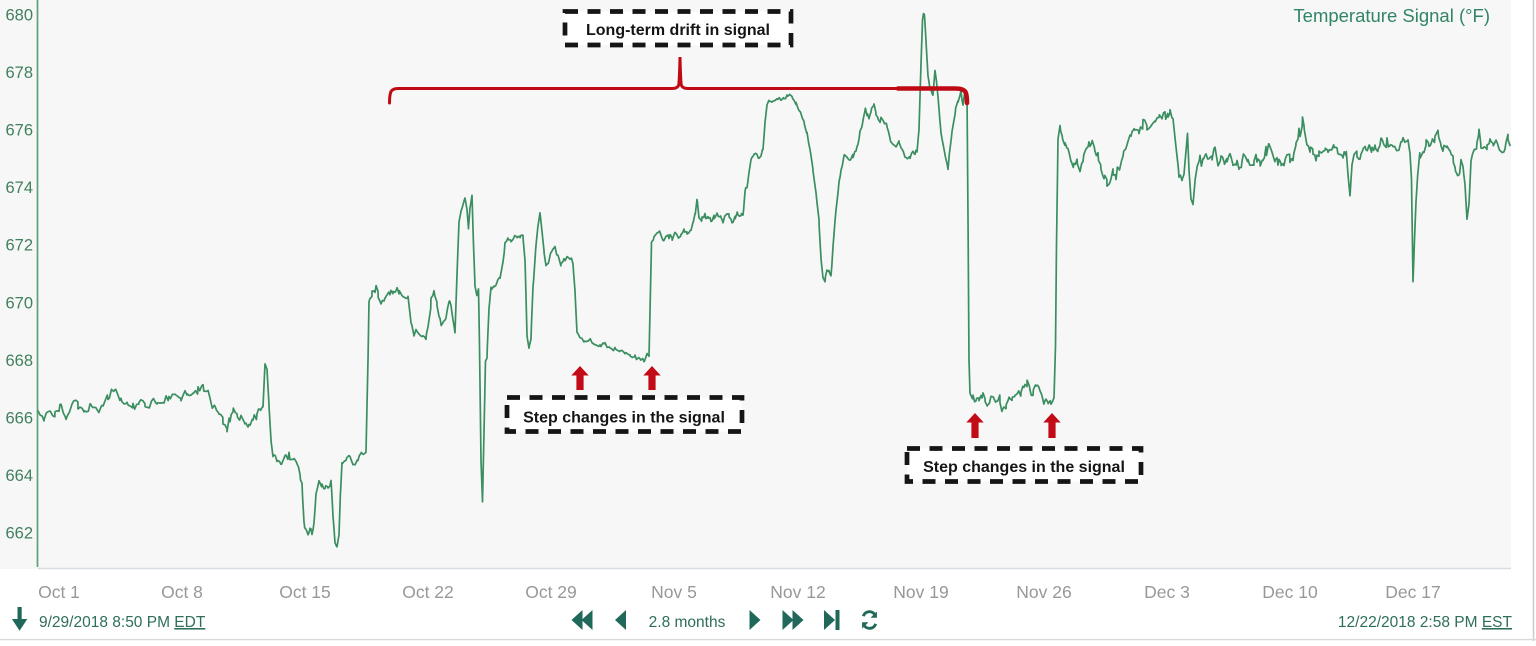 This screenshot has width=1536, height=646. What do you see at coordinates (551, 592) in the screenshot?
I see `svg-text: Oct 29` at bounding box center [551, 592].